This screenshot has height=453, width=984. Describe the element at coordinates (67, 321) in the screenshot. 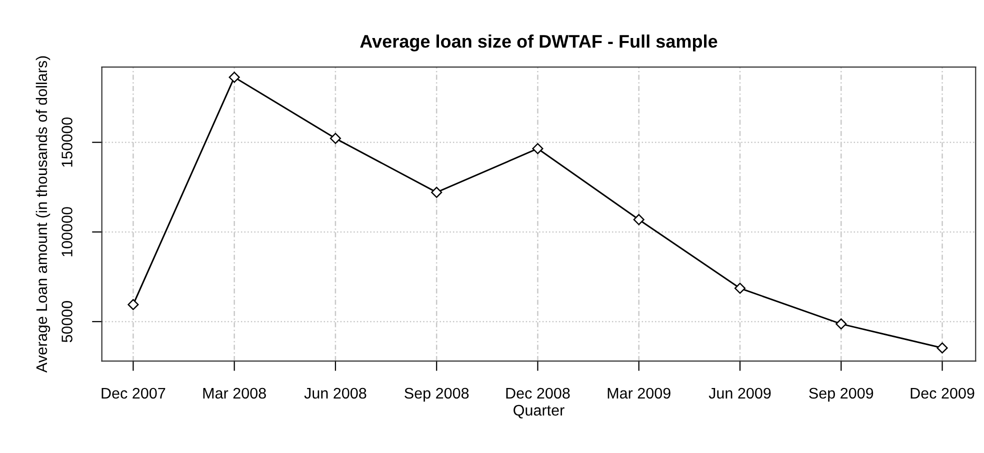

I see `y-tick-label: 50000` at that location.